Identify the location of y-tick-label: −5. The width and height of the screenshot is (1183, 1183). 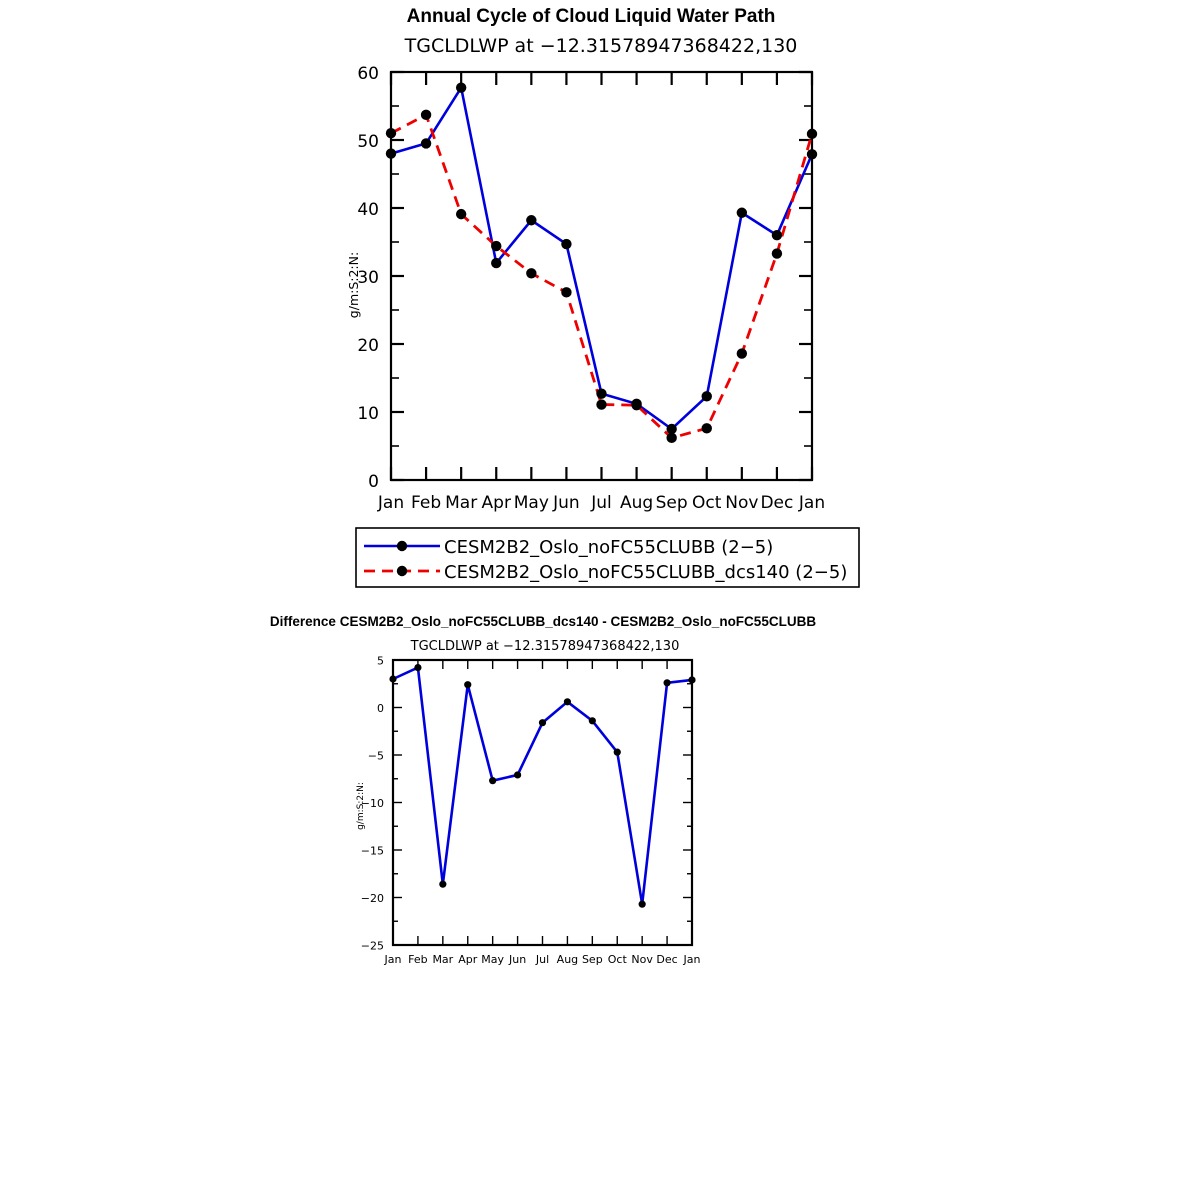
(376, 756).